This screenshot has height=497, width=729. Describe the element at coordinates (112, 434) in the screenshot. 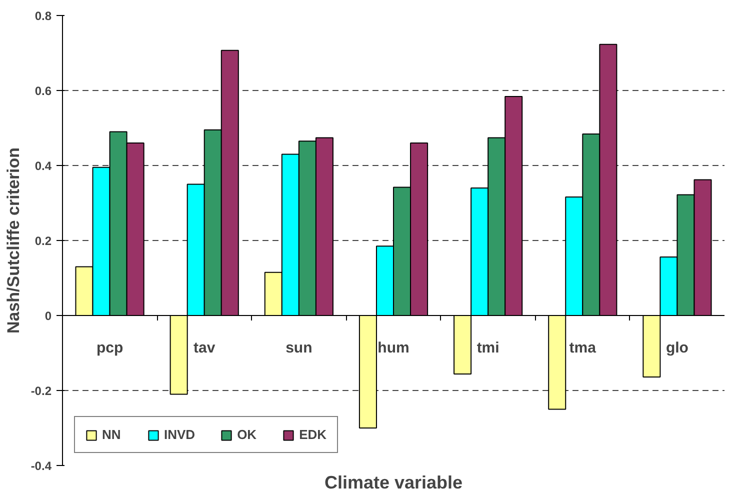

I see `legend-label: NN` at that location.